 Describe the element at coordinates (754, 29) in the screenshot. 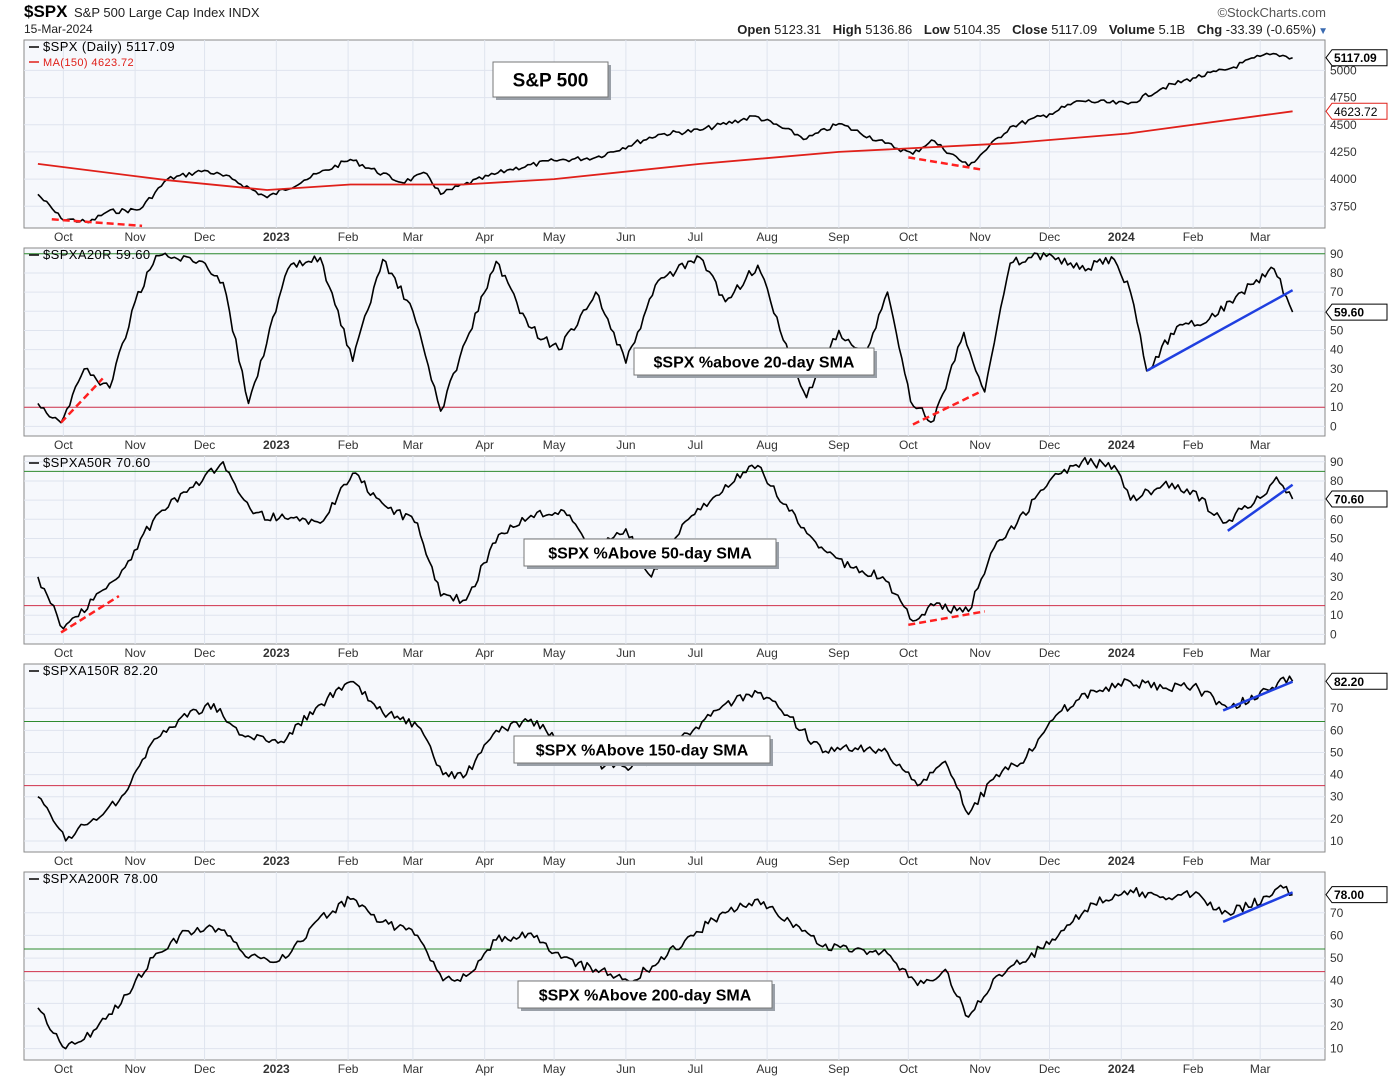

I see `open-label: Open` at that location.